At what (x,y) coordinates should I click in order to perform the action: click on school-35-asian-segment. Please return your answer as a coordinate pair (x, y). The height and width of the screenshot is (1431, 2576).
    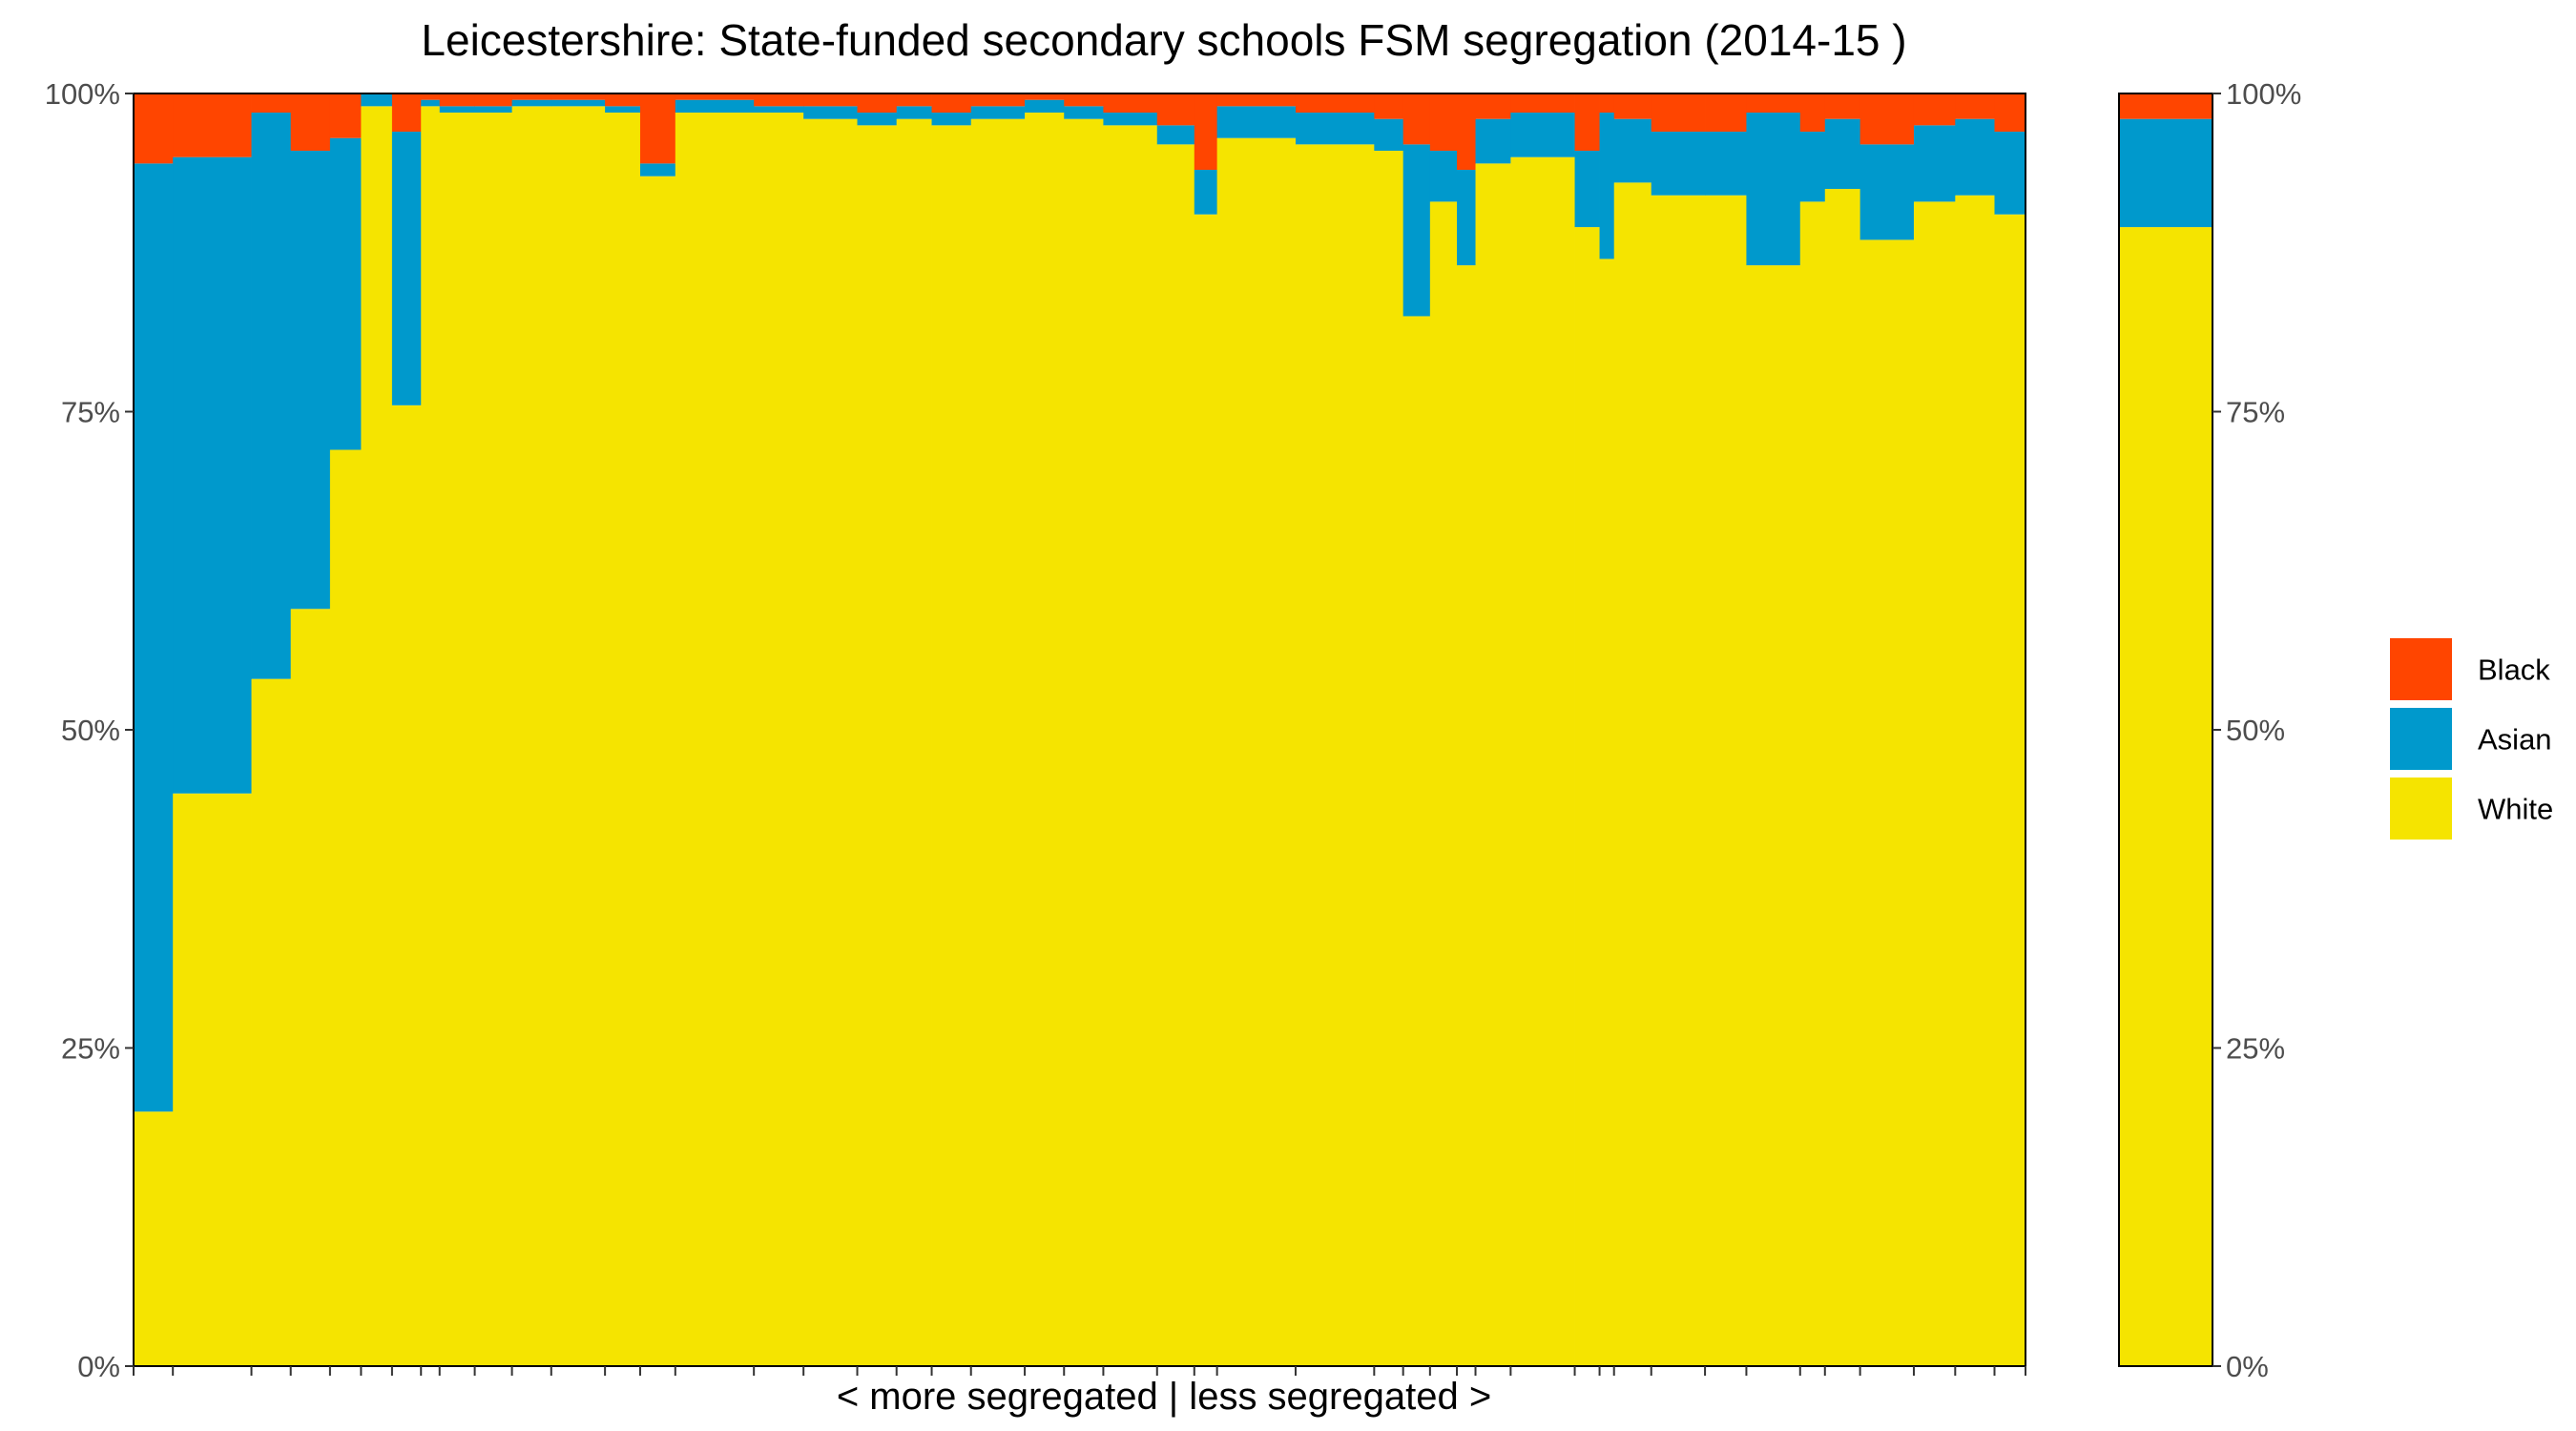
    Looking at the image, I should click on (1587, 189).